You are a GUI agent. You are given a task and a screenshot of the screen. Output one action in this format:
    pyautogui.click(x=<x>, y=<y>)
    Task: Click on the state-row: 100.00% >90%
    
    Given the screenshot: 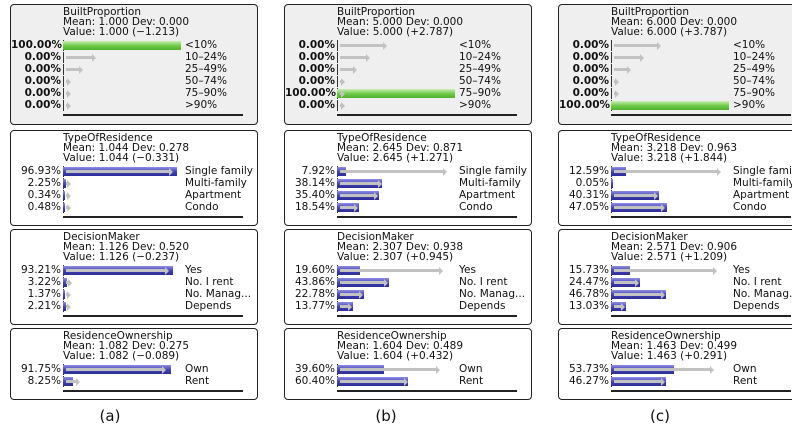 What is the action you would take?
    pyautogui.click(x=675, y=105)
    